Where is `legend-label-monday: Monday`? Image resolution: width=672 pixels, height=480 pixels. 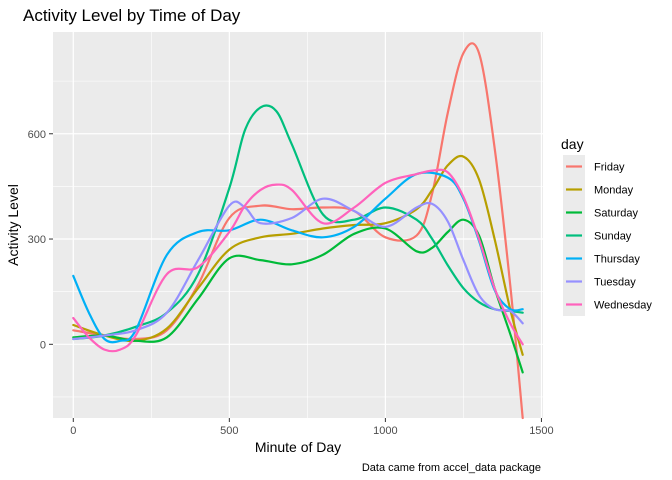
legend-label-monday: Monday is located at coordinates (614, 191).